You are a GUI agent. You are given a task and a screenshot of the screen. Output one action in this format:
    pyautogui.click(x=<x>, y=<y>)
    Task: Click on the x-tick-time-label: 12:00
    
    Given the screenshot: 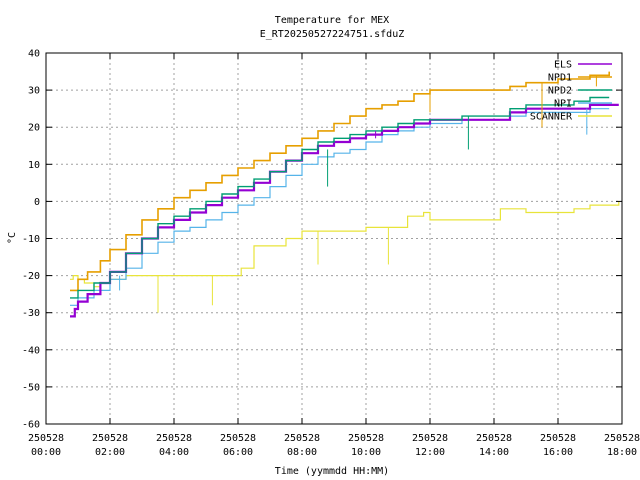 What is the action you would take?
    pyautogui.click(x=430, y=452)
    